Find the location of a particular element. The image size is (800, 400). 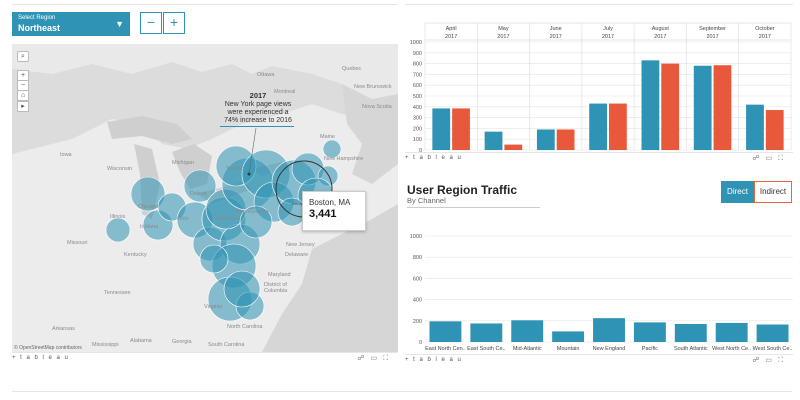

map-home-icon: ⌂ is located at coordinates (23, 95).